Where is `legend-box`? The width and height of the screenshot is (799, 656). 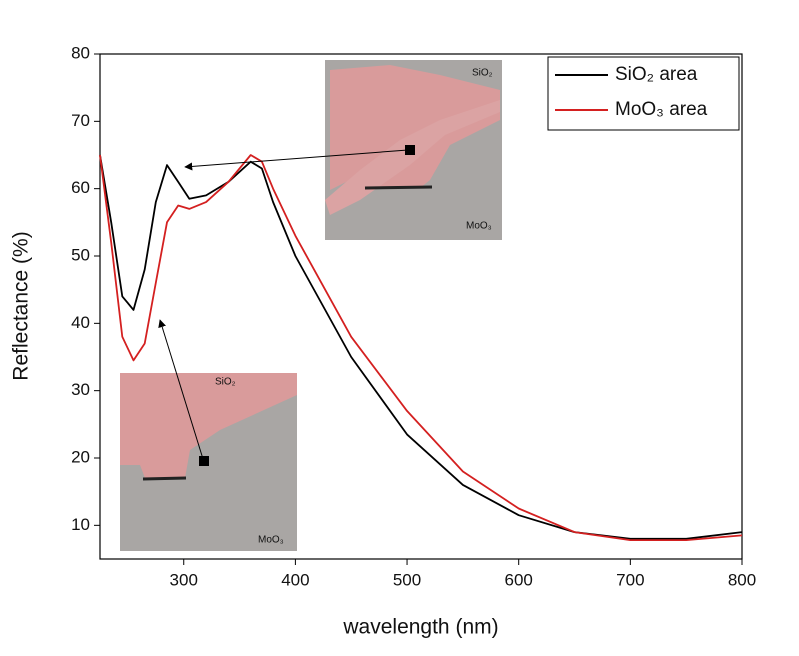 legend-box is located at coordinates (643, 93).